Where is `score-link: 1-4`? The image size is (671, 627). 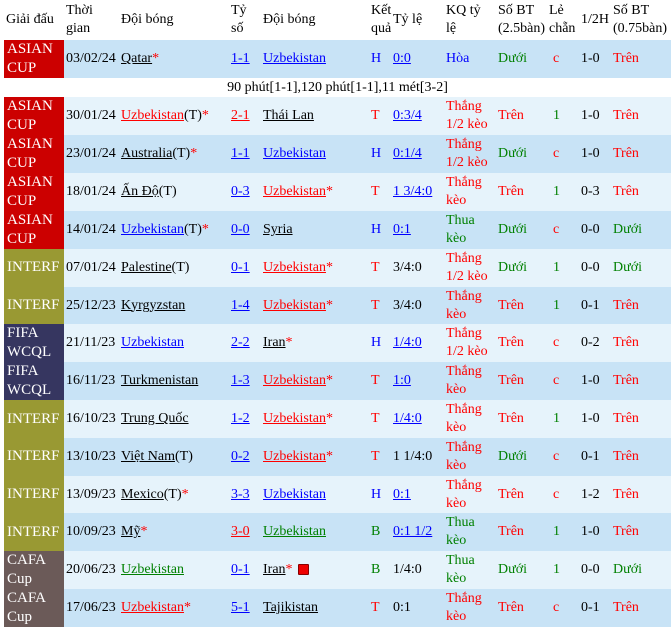
score-link: 1-4 is located at coordinates (240, 305).